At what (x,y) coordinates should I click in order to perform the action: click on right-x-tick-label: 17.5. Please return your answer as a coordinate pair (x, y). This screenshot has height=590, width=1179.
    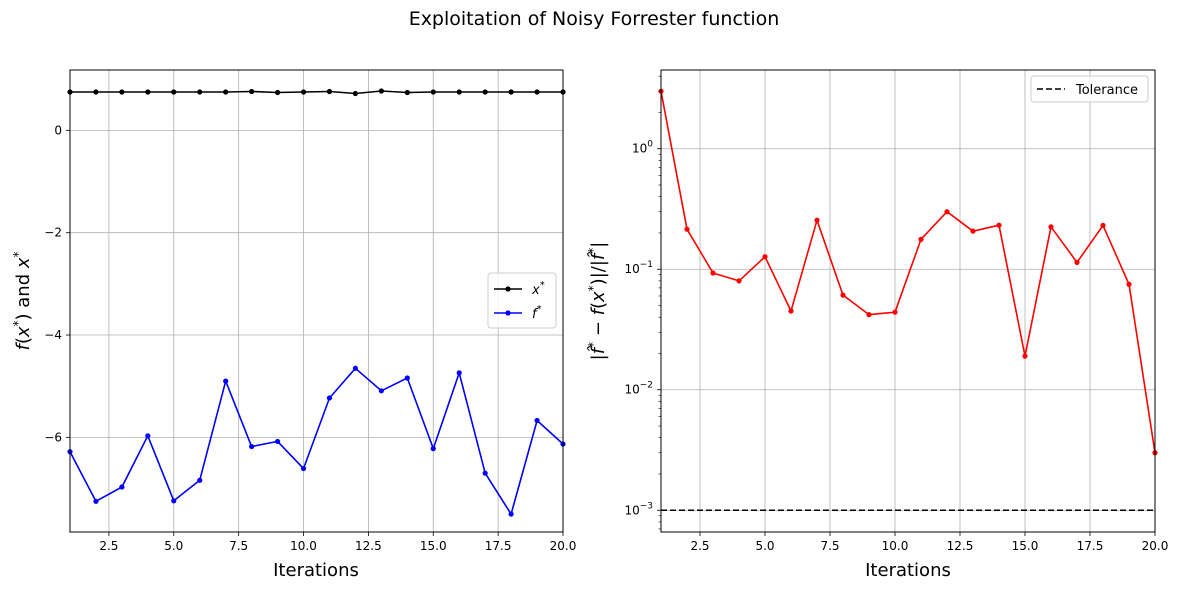
    Looking at the image, I should click on (1090, 546).